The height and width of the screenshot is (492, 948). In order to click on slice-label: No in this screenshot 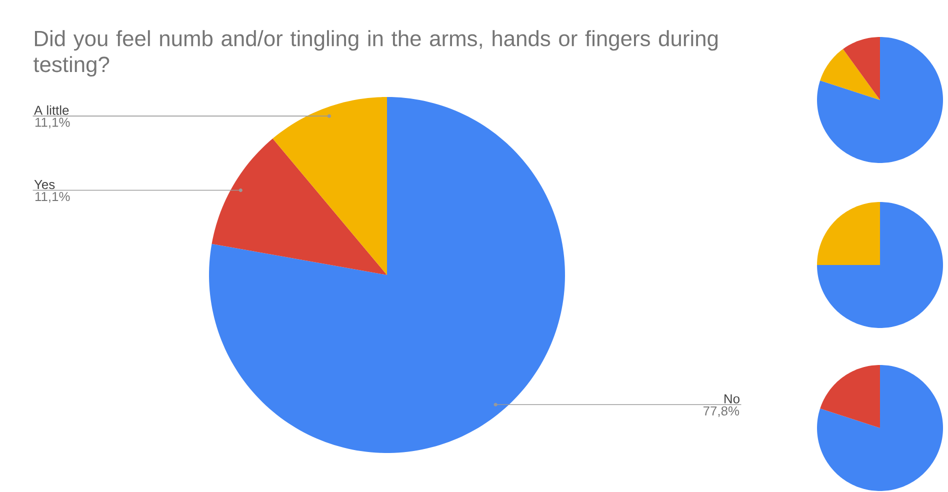, I will do `click(732, 399)`.